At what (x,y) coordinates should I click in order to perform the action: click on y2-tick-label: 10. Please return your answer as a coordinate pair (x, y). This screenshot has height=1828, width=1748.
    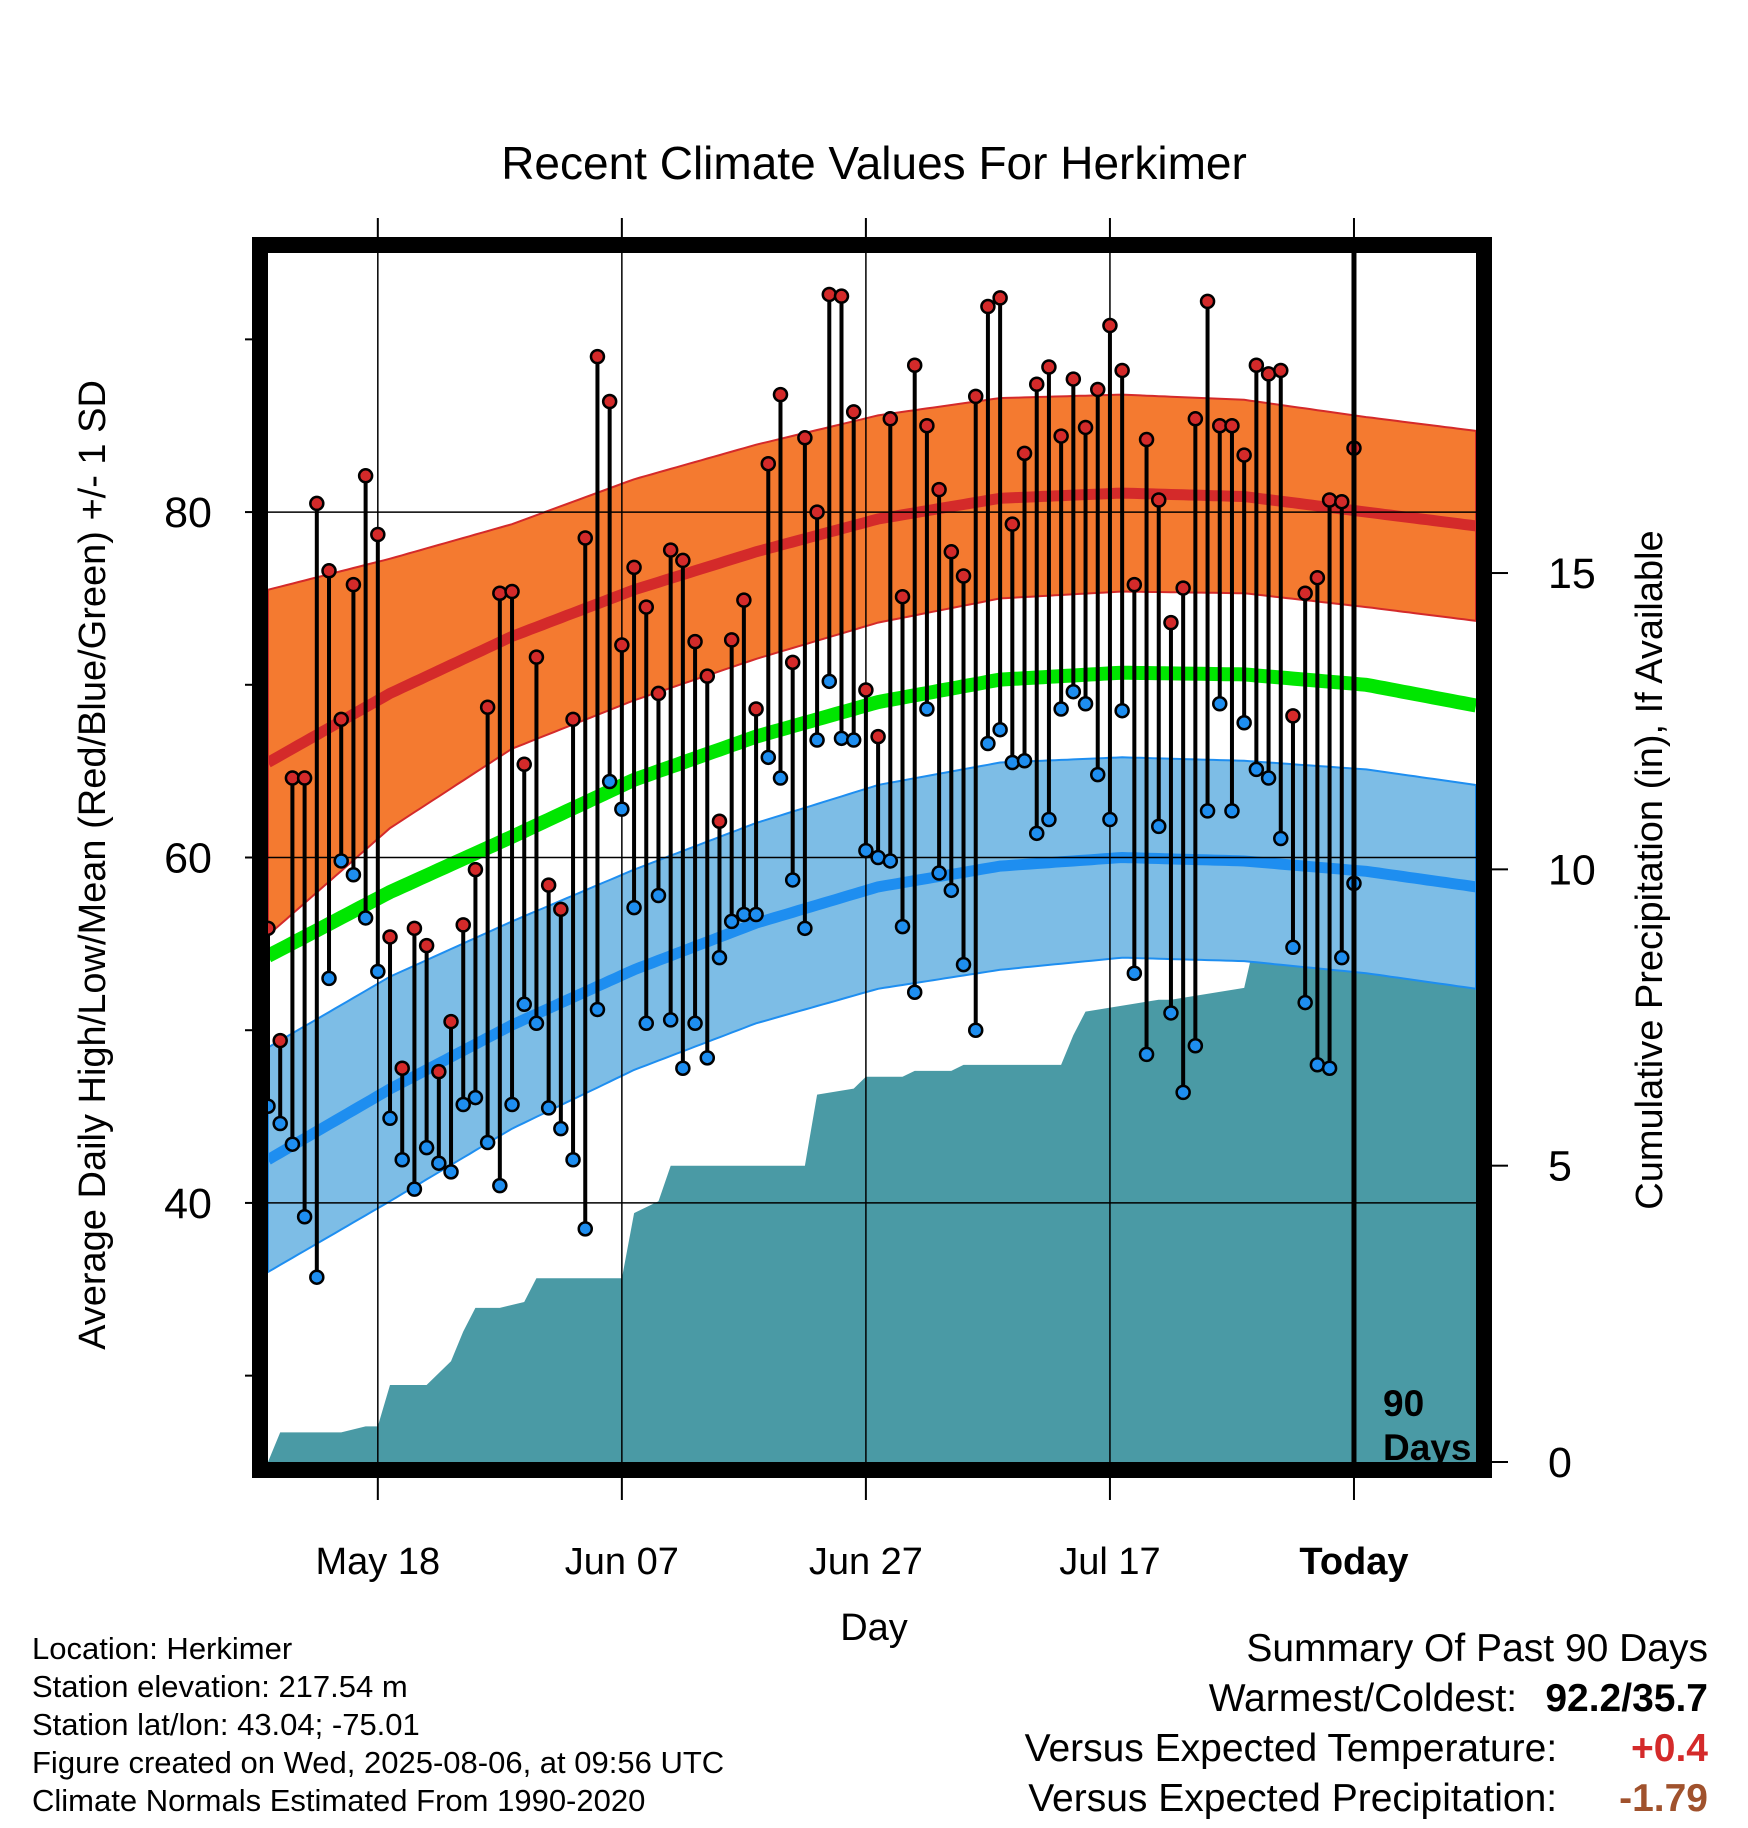
    Looking at the image, I should click on (1572, 870).